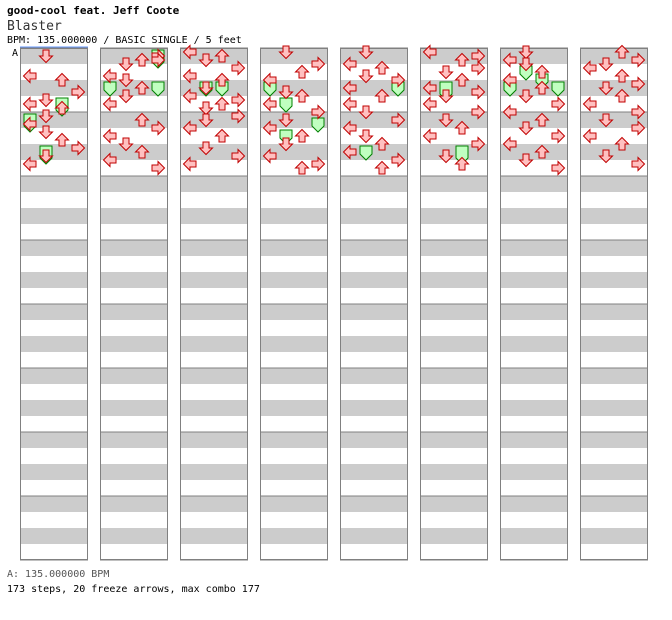 The height and width of the screenshot is (620, 672). What do you see at coordinates (158, 89) in the screenshot?
I see `freeze-arrow` at bounding box center [158, 89].